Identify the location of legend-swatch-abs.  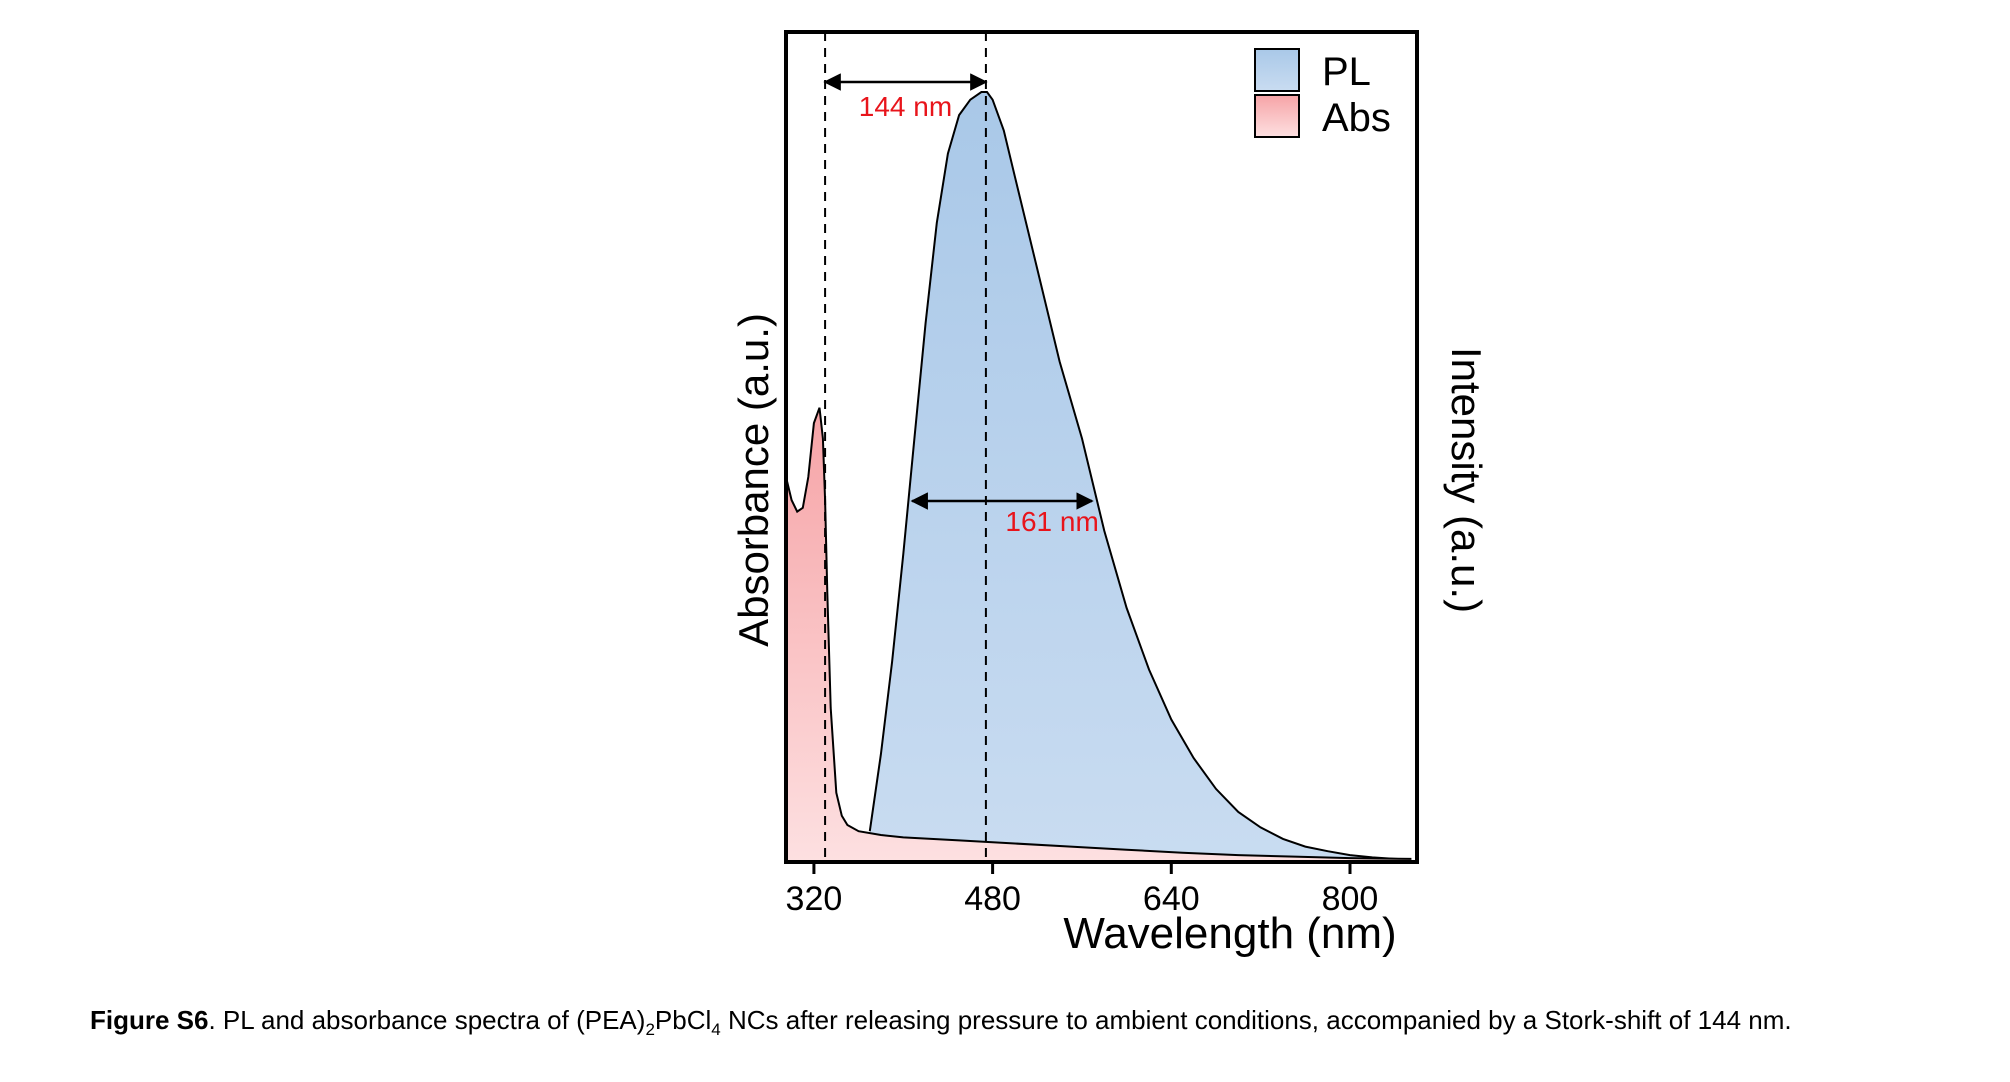
(1277, 116).